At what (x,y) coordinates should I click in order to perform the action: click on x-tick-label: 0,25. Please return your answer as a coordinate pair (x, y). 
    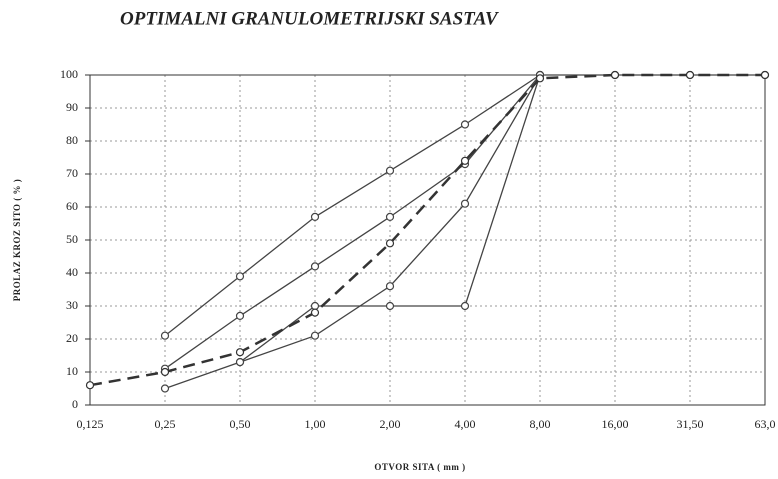
    Looking at the image, I should click on (165, 424).